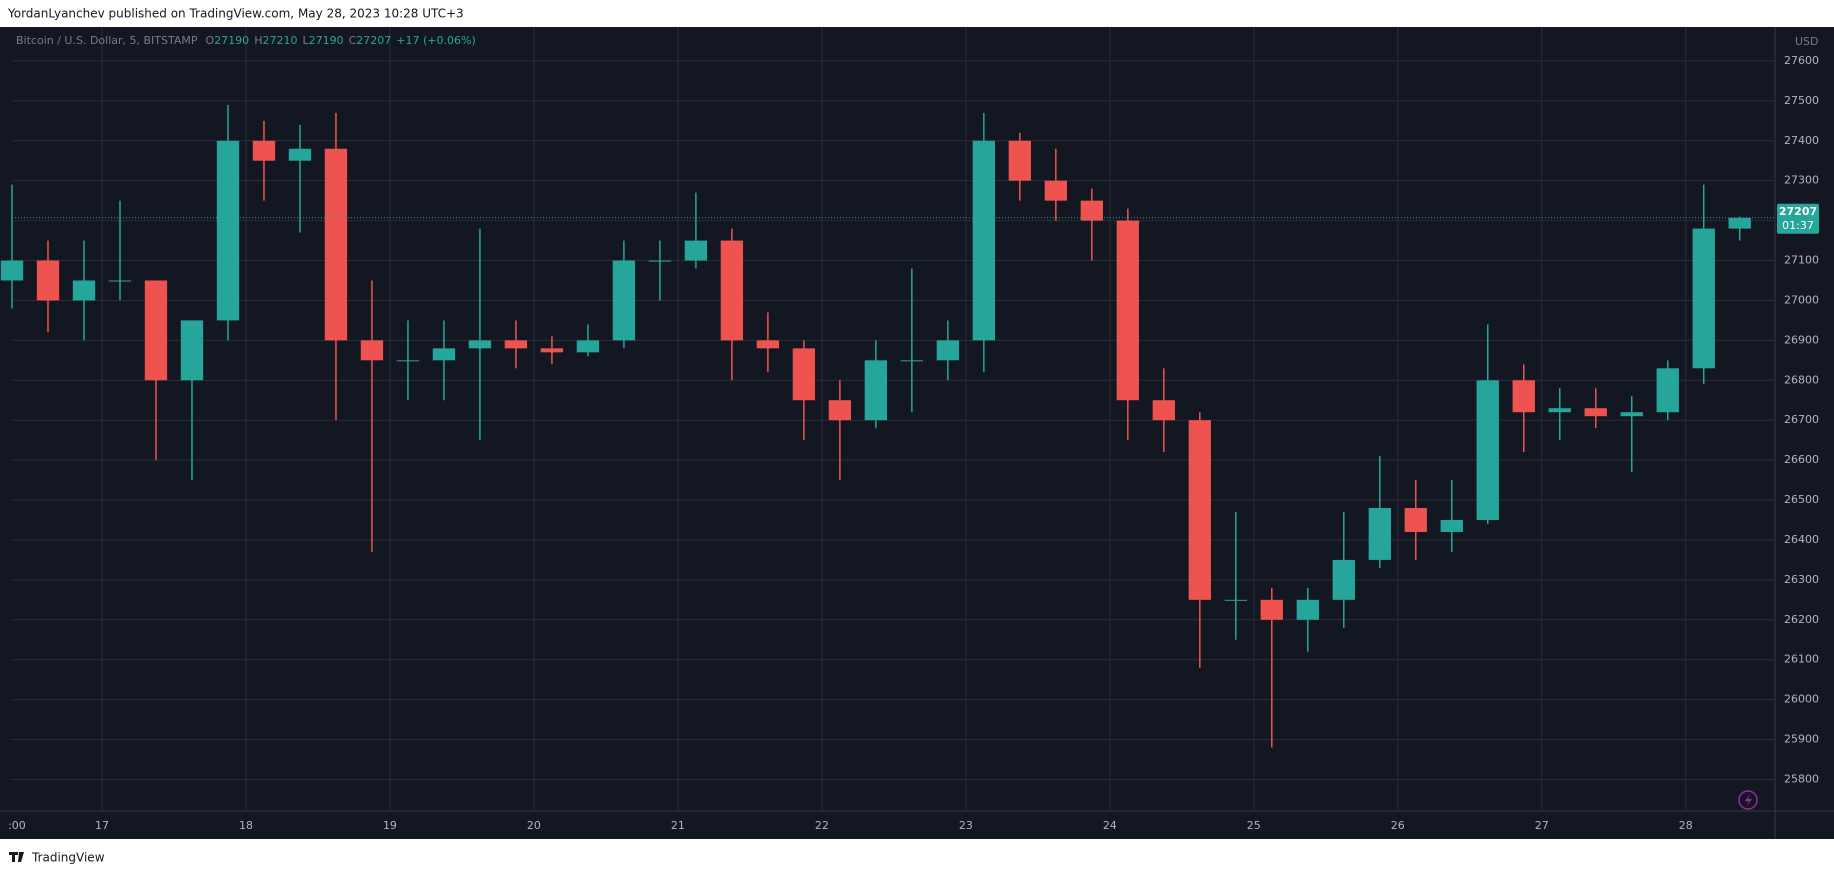  Describe the element at coordinates (305, 40) in the screenshot. I see `legend-item: L` at that location.